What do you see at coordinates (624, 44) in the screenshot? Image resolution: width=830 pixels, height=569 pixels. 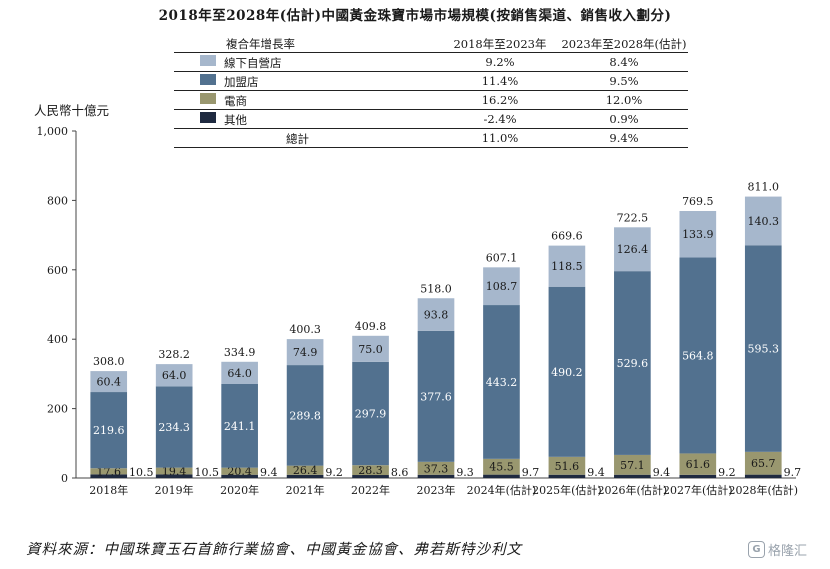 I see `header-period-2: 2023年至2028年(估計)` at bounding box center [624, 44].